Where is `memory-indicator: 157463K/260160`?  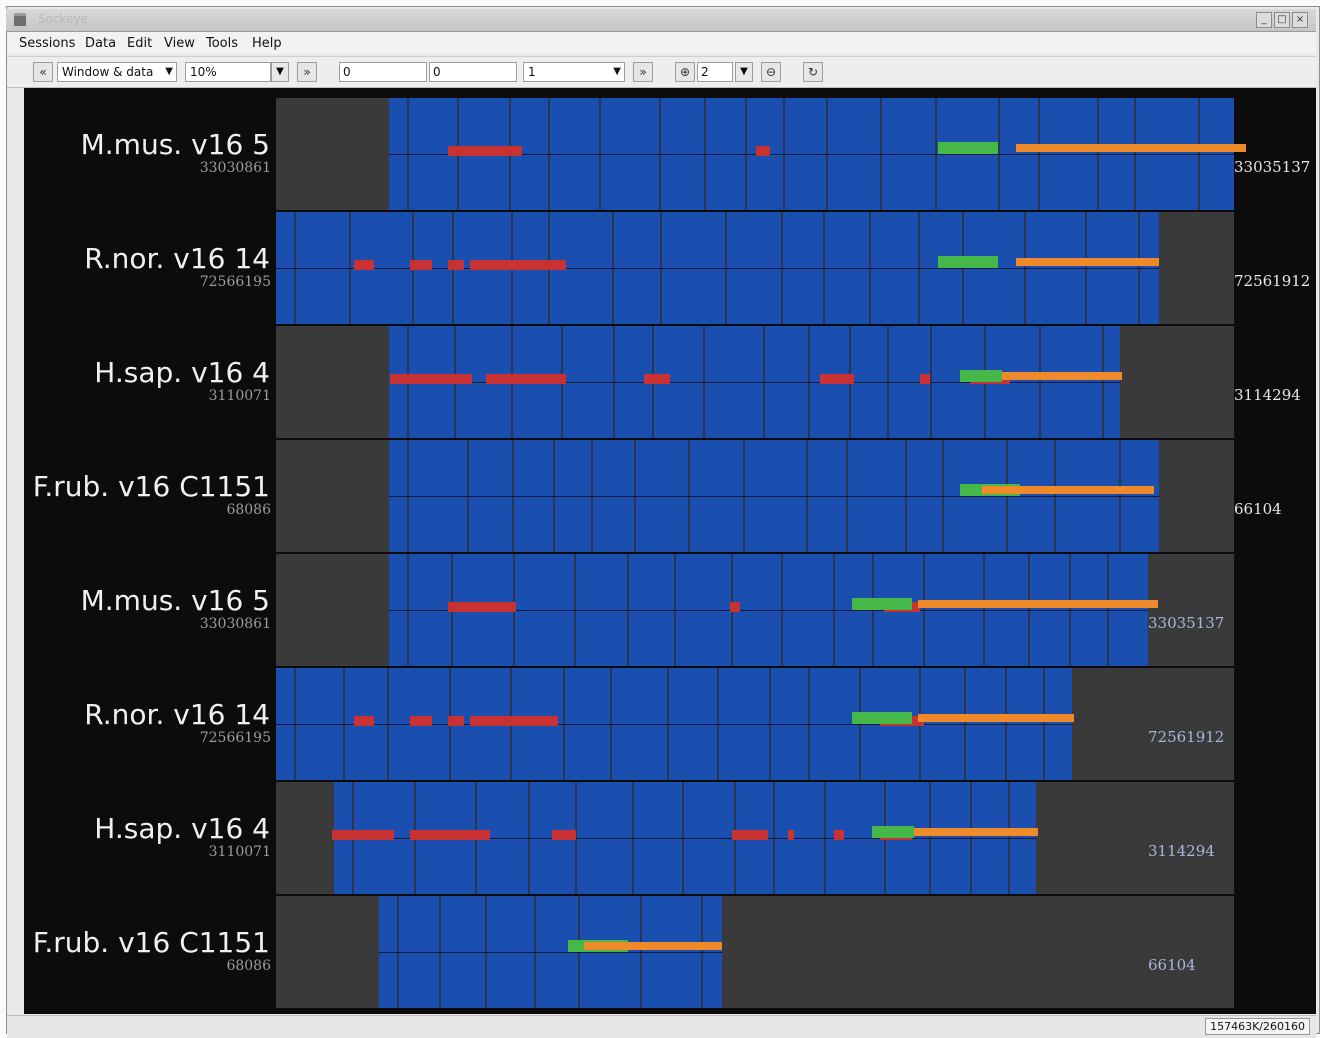
memory-indicator: 157463K/260160 is located at coordinates (1257, 1026).